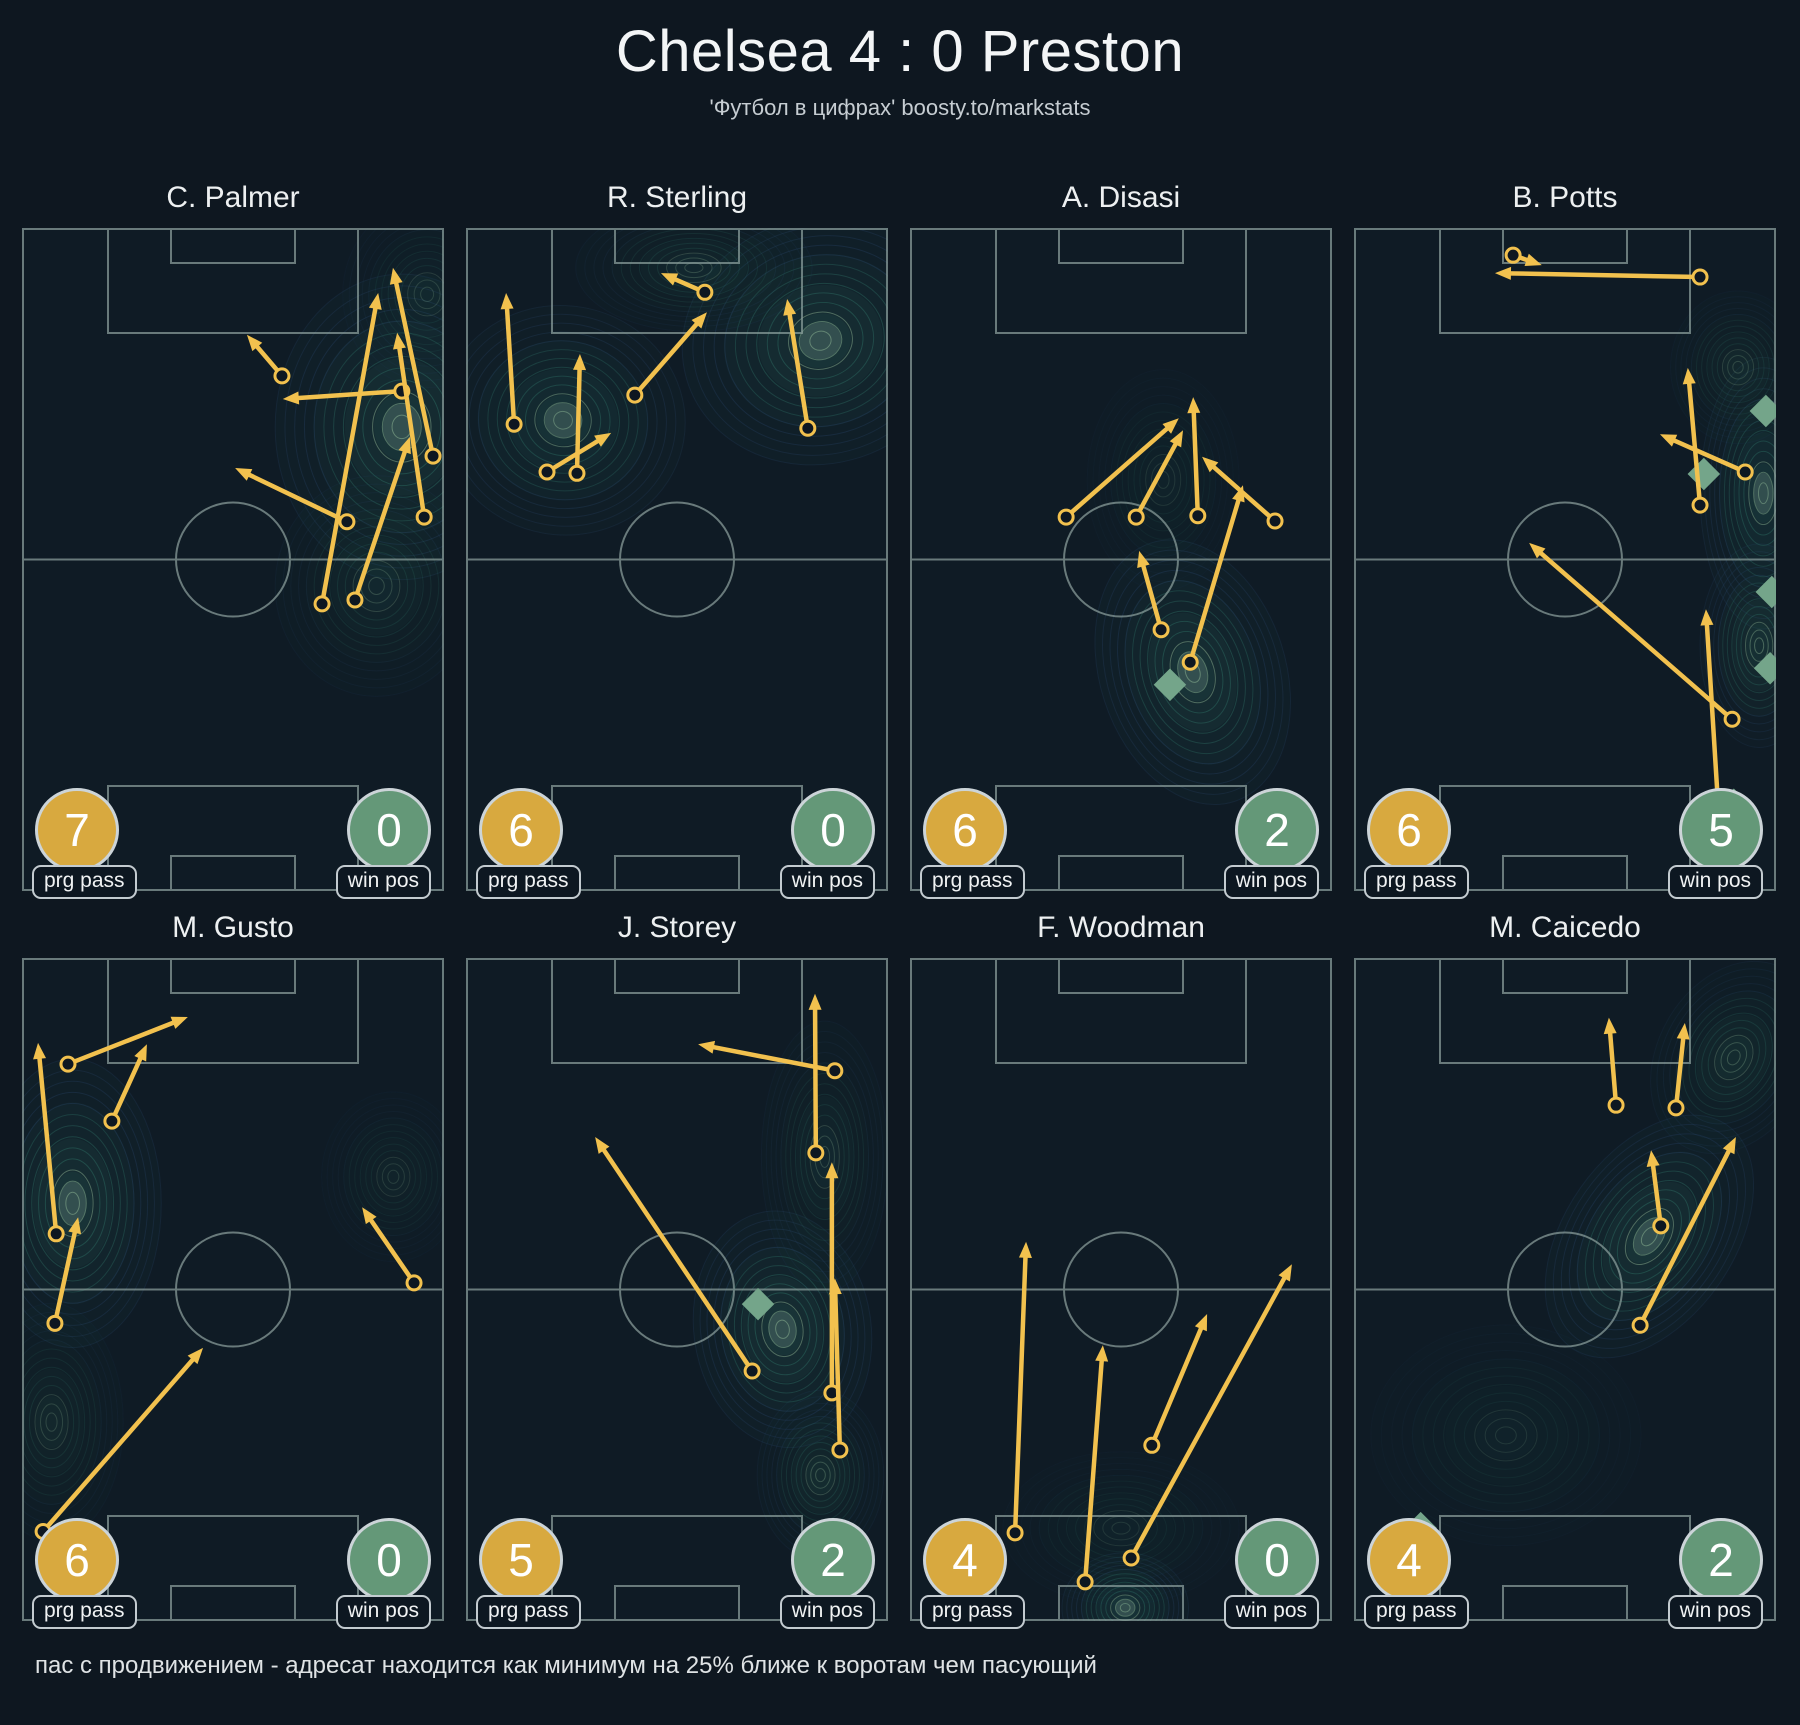  Describe the element at coordinates (1721, 830) in the screenshot. I see `win-pos-badge: 5` at that location.